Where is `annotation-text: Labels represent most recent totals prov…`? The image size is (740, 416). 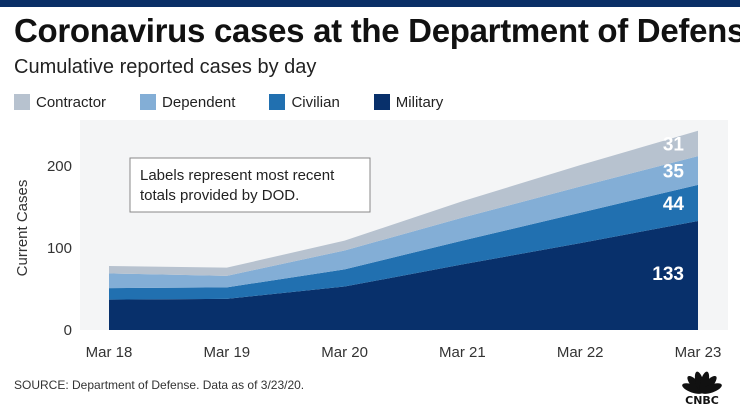 annotation-text: Labels represent most recent totals prov… is located at coordinates (239, 185).